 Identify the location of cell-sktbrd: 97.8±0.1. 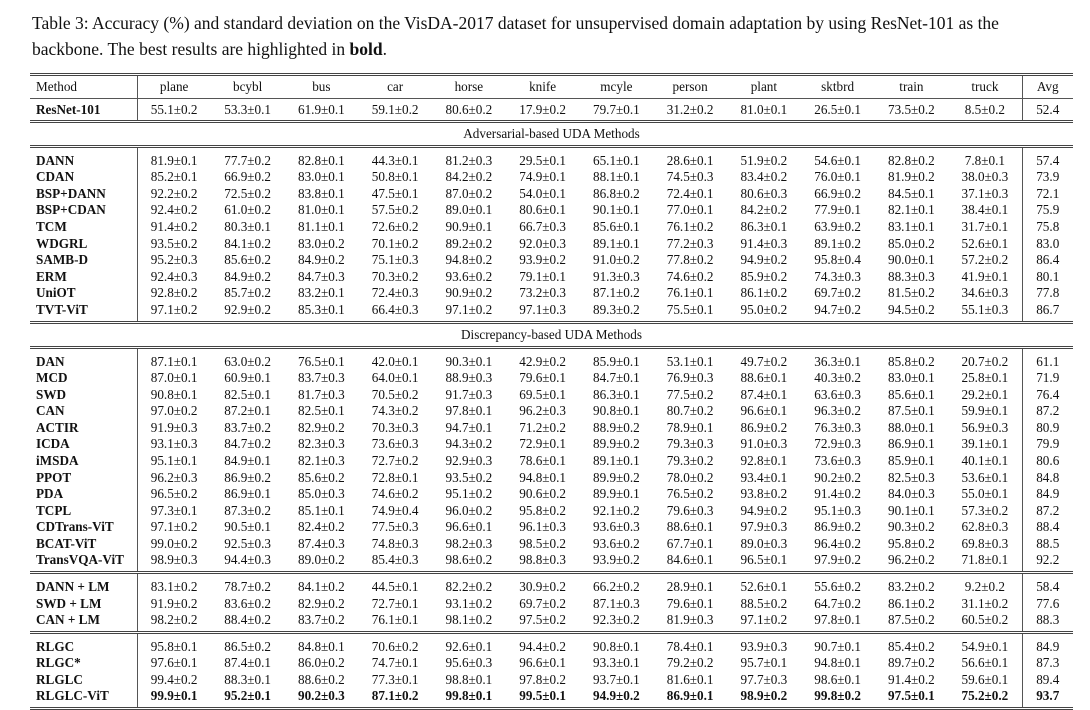
(838, 619).